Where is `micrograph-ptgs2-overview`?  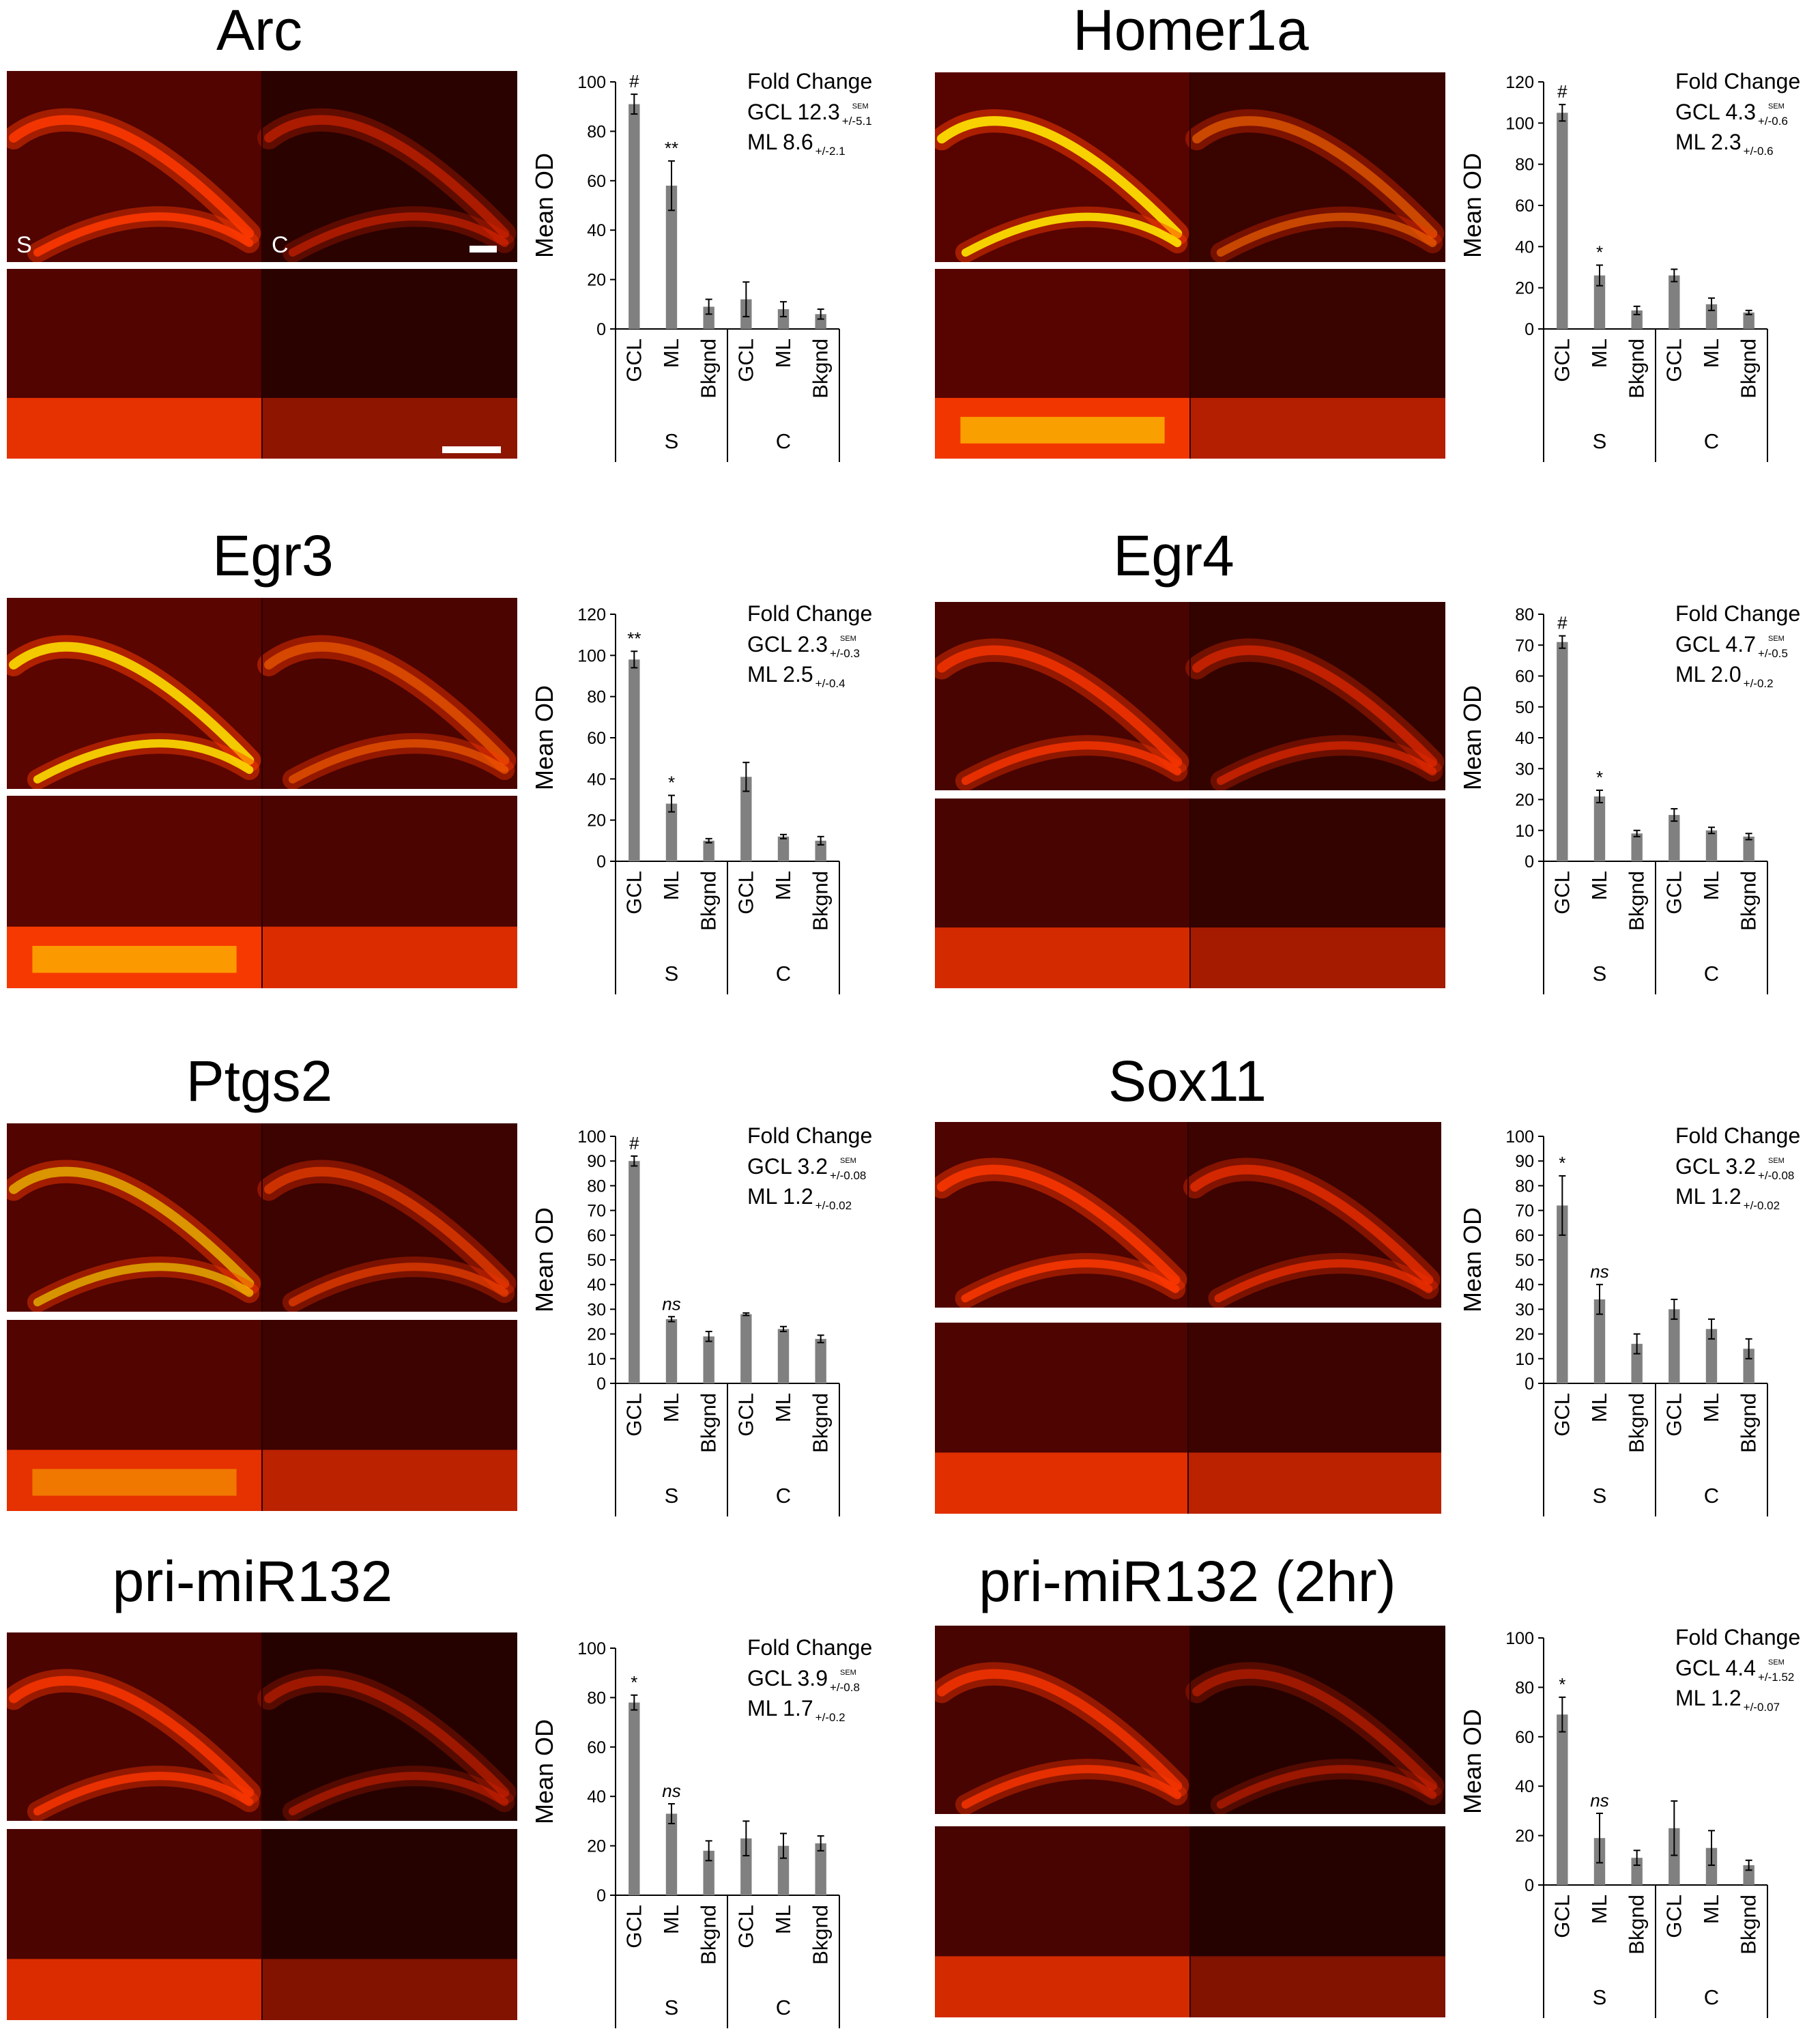 micrograph-ptgs2-overview is located at coordinates (262, 1218).